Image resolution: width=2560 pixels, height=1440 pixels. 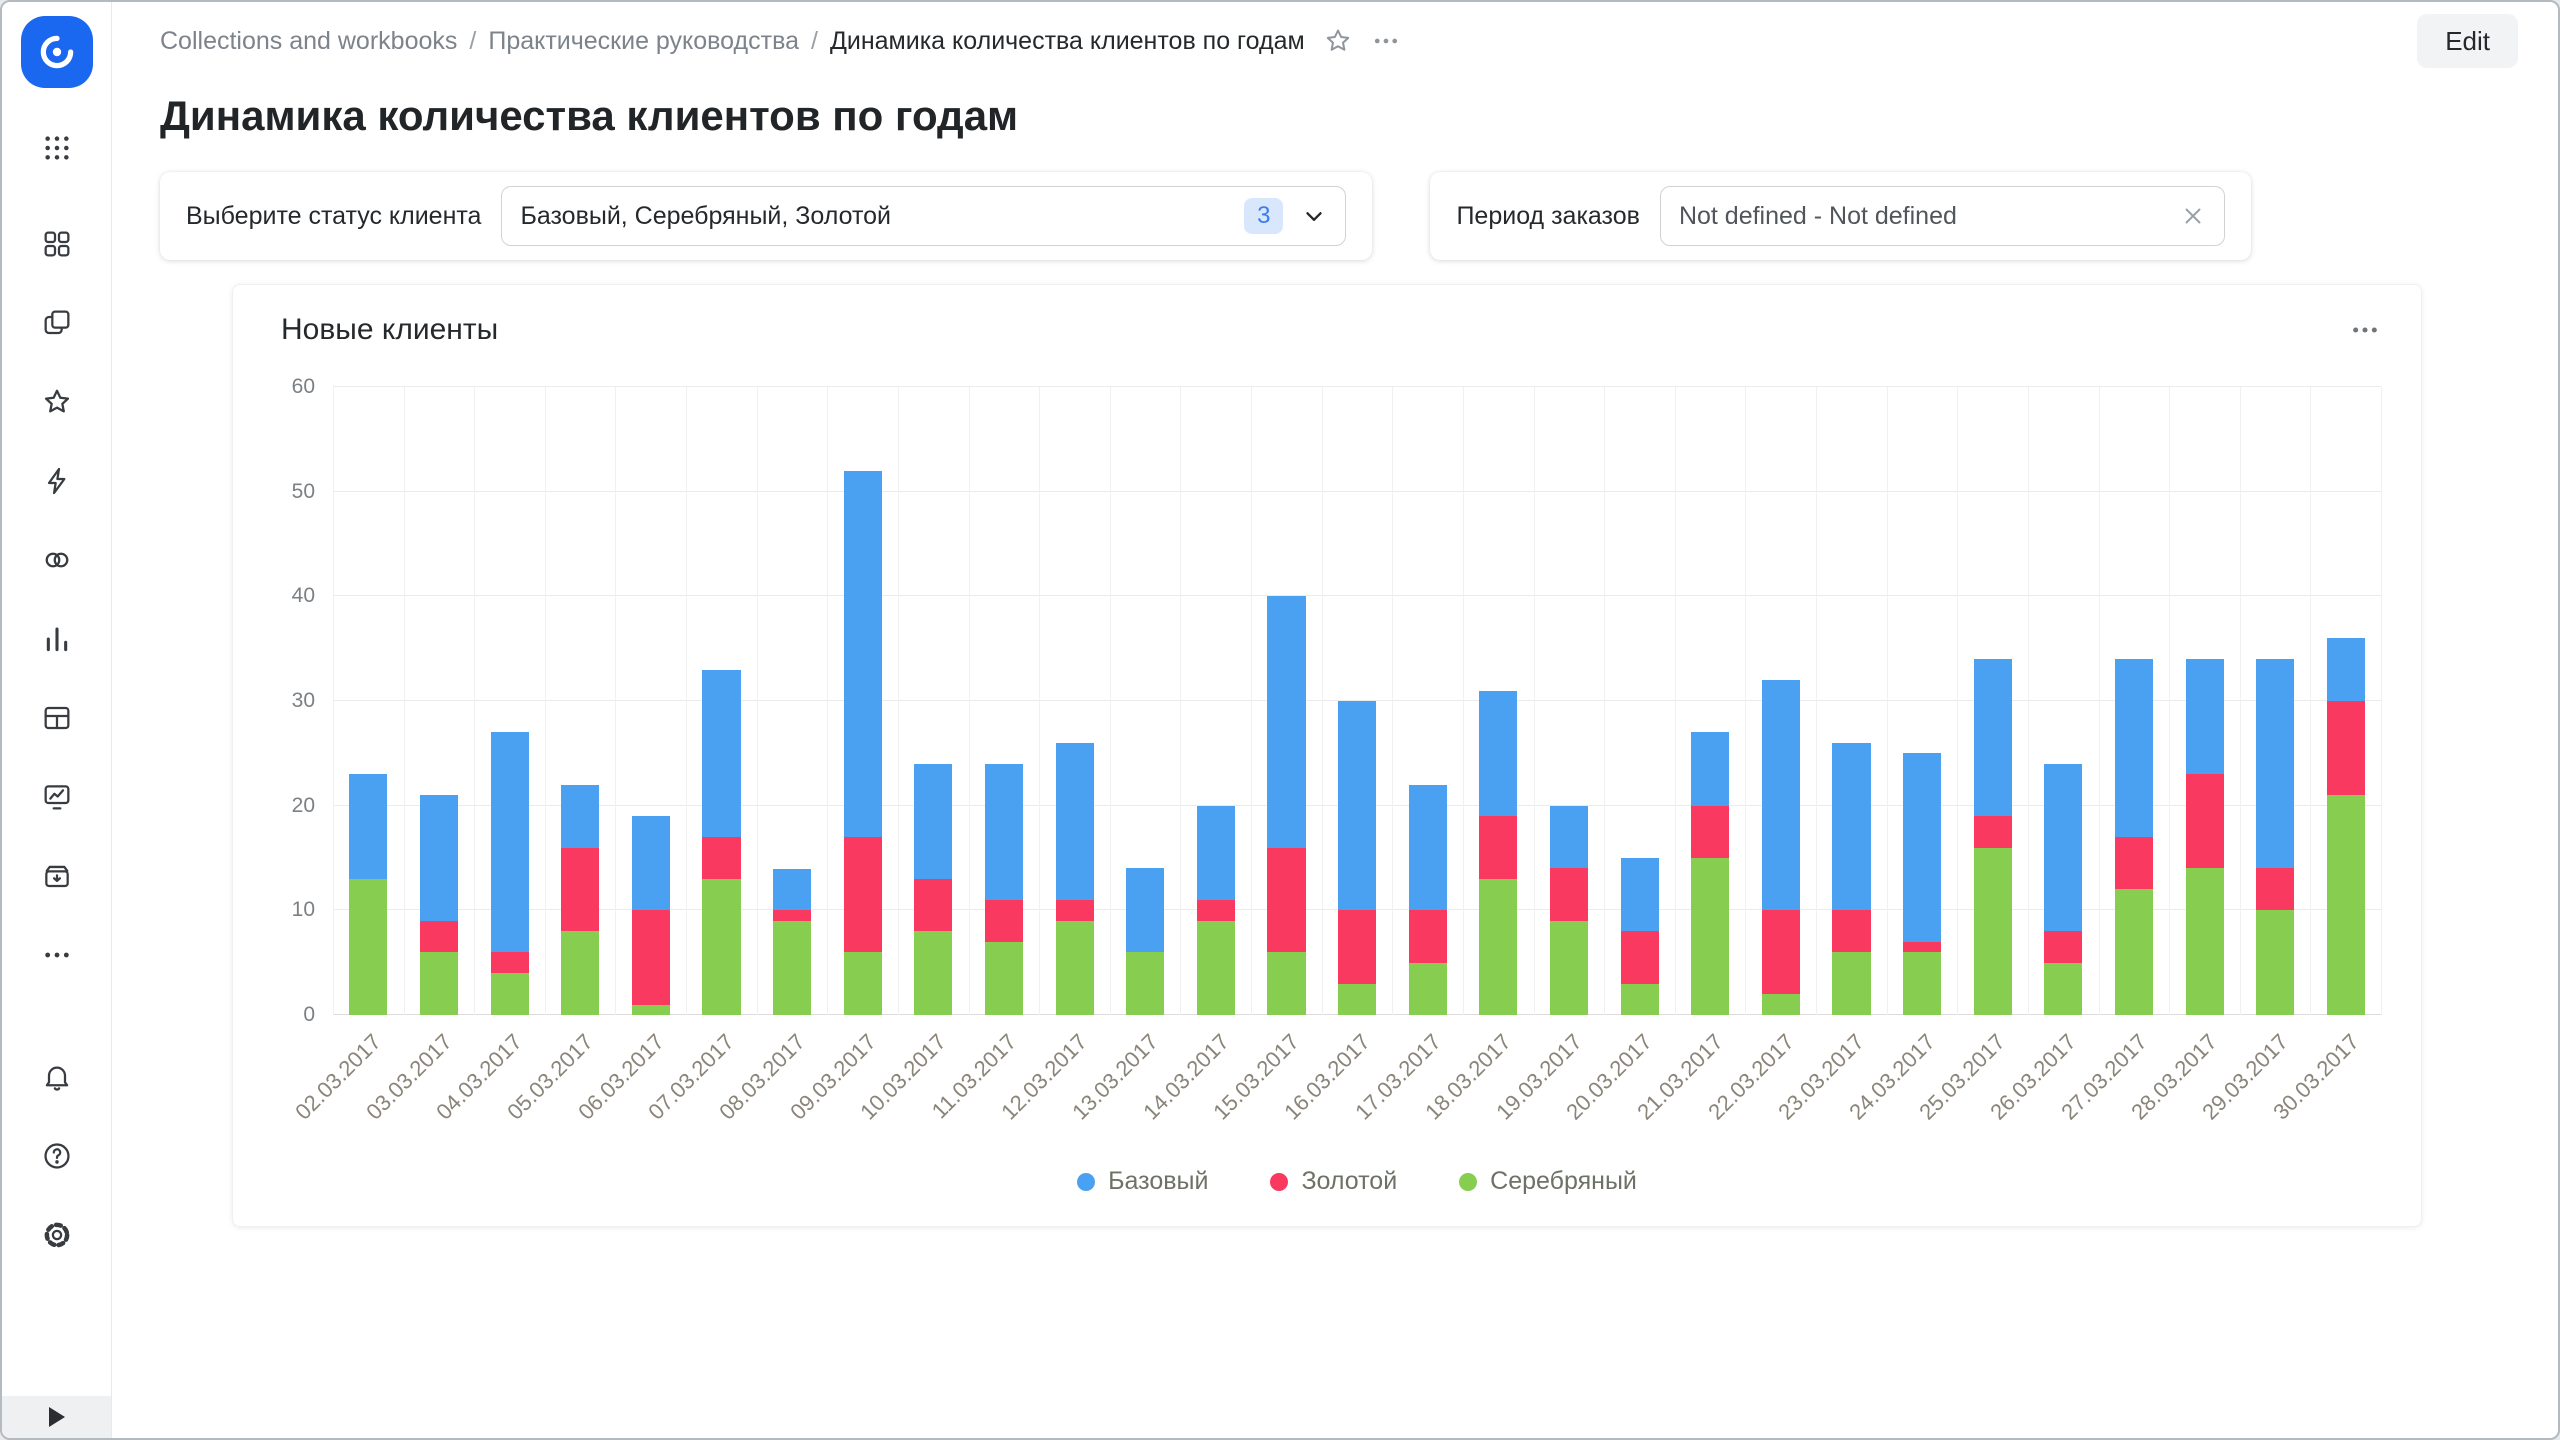 What do you see at coordinates (56, 481) in the screenshot?
I see `sidebar-item-connections` at bounding box center [56, 481].